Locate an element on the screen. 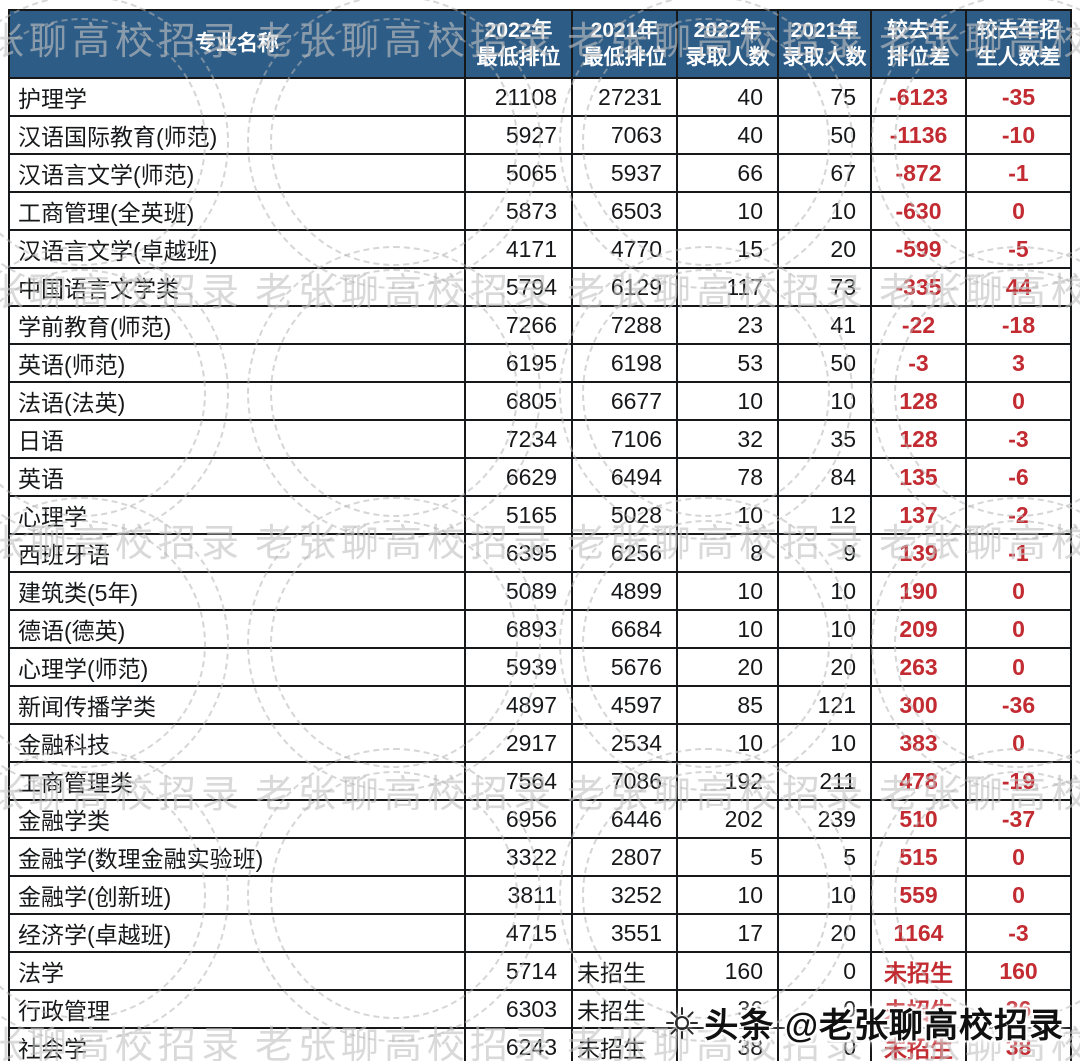 The width and height of the screenshot is (1080, 1061). cell-rank-2021: 6129 is located at coordinates (624, 287).